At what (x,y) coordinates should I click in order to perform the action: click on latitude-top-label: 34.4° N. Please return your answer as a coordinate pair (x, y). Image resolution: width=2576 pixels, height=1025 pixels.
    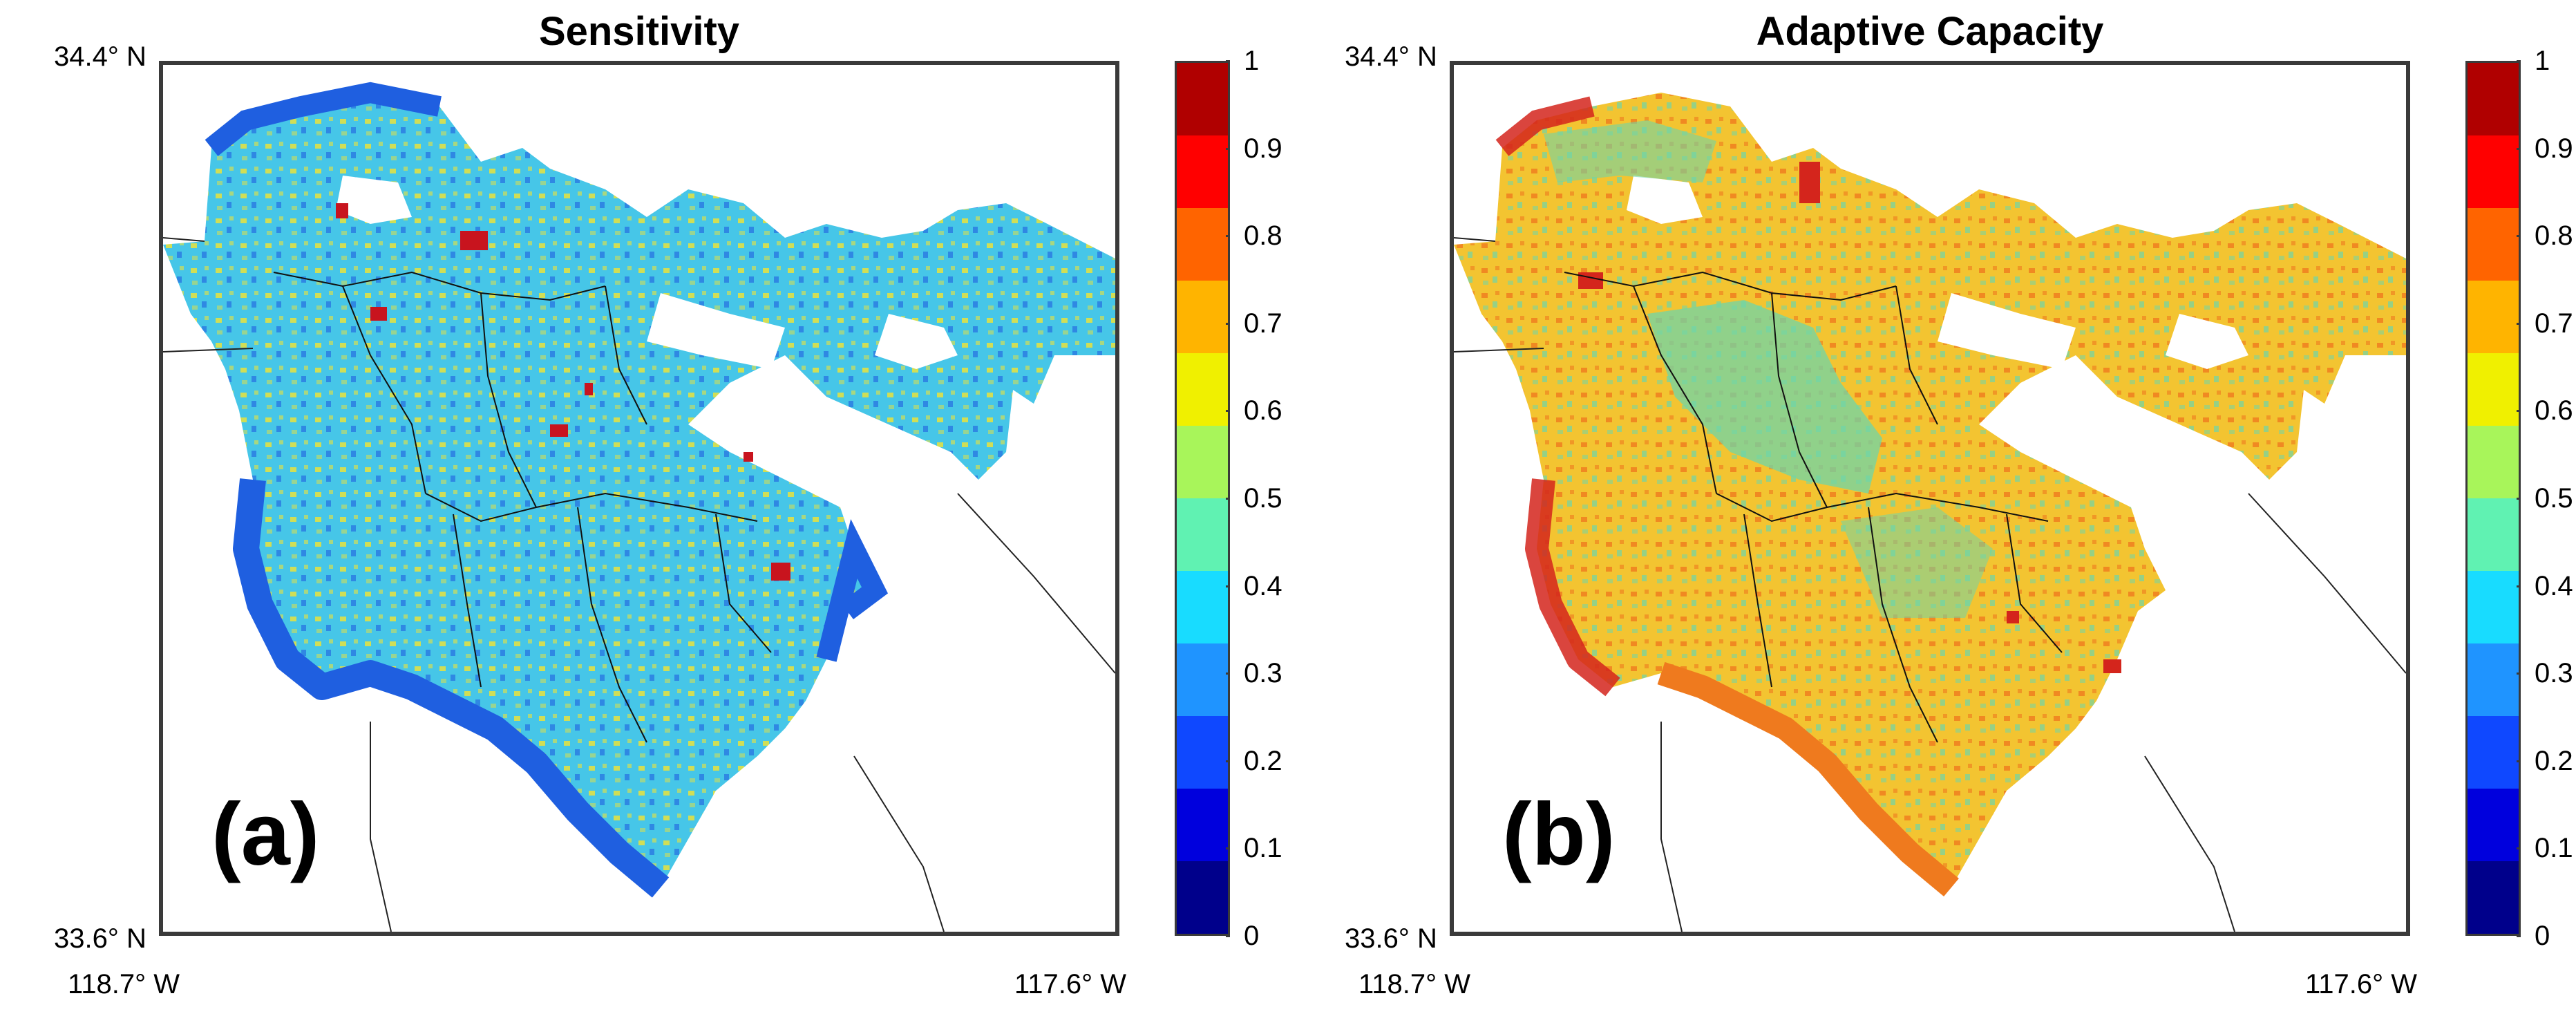
    Looking at the image, I should click on (100, 57).